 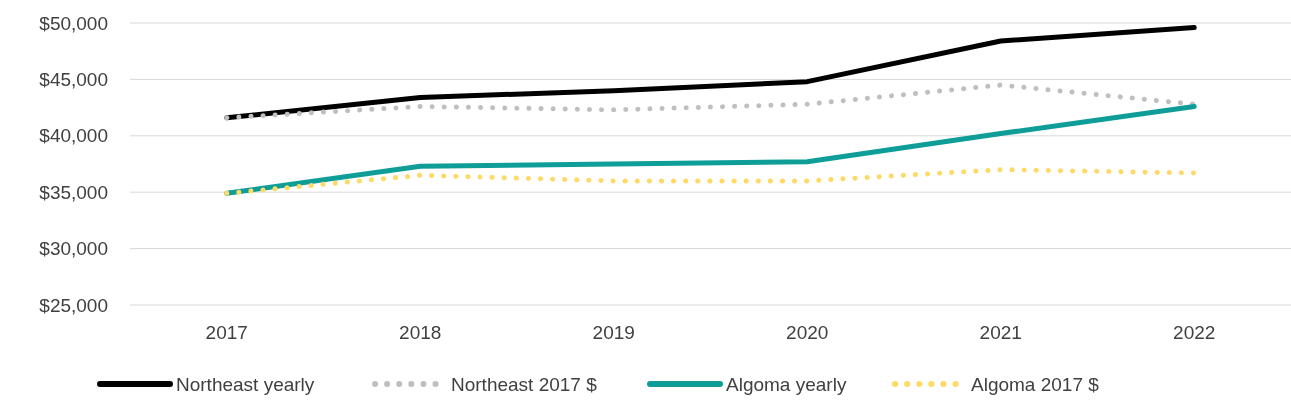 I want to click on legend-label: Northeast yearly, so click(x=245, y=384).